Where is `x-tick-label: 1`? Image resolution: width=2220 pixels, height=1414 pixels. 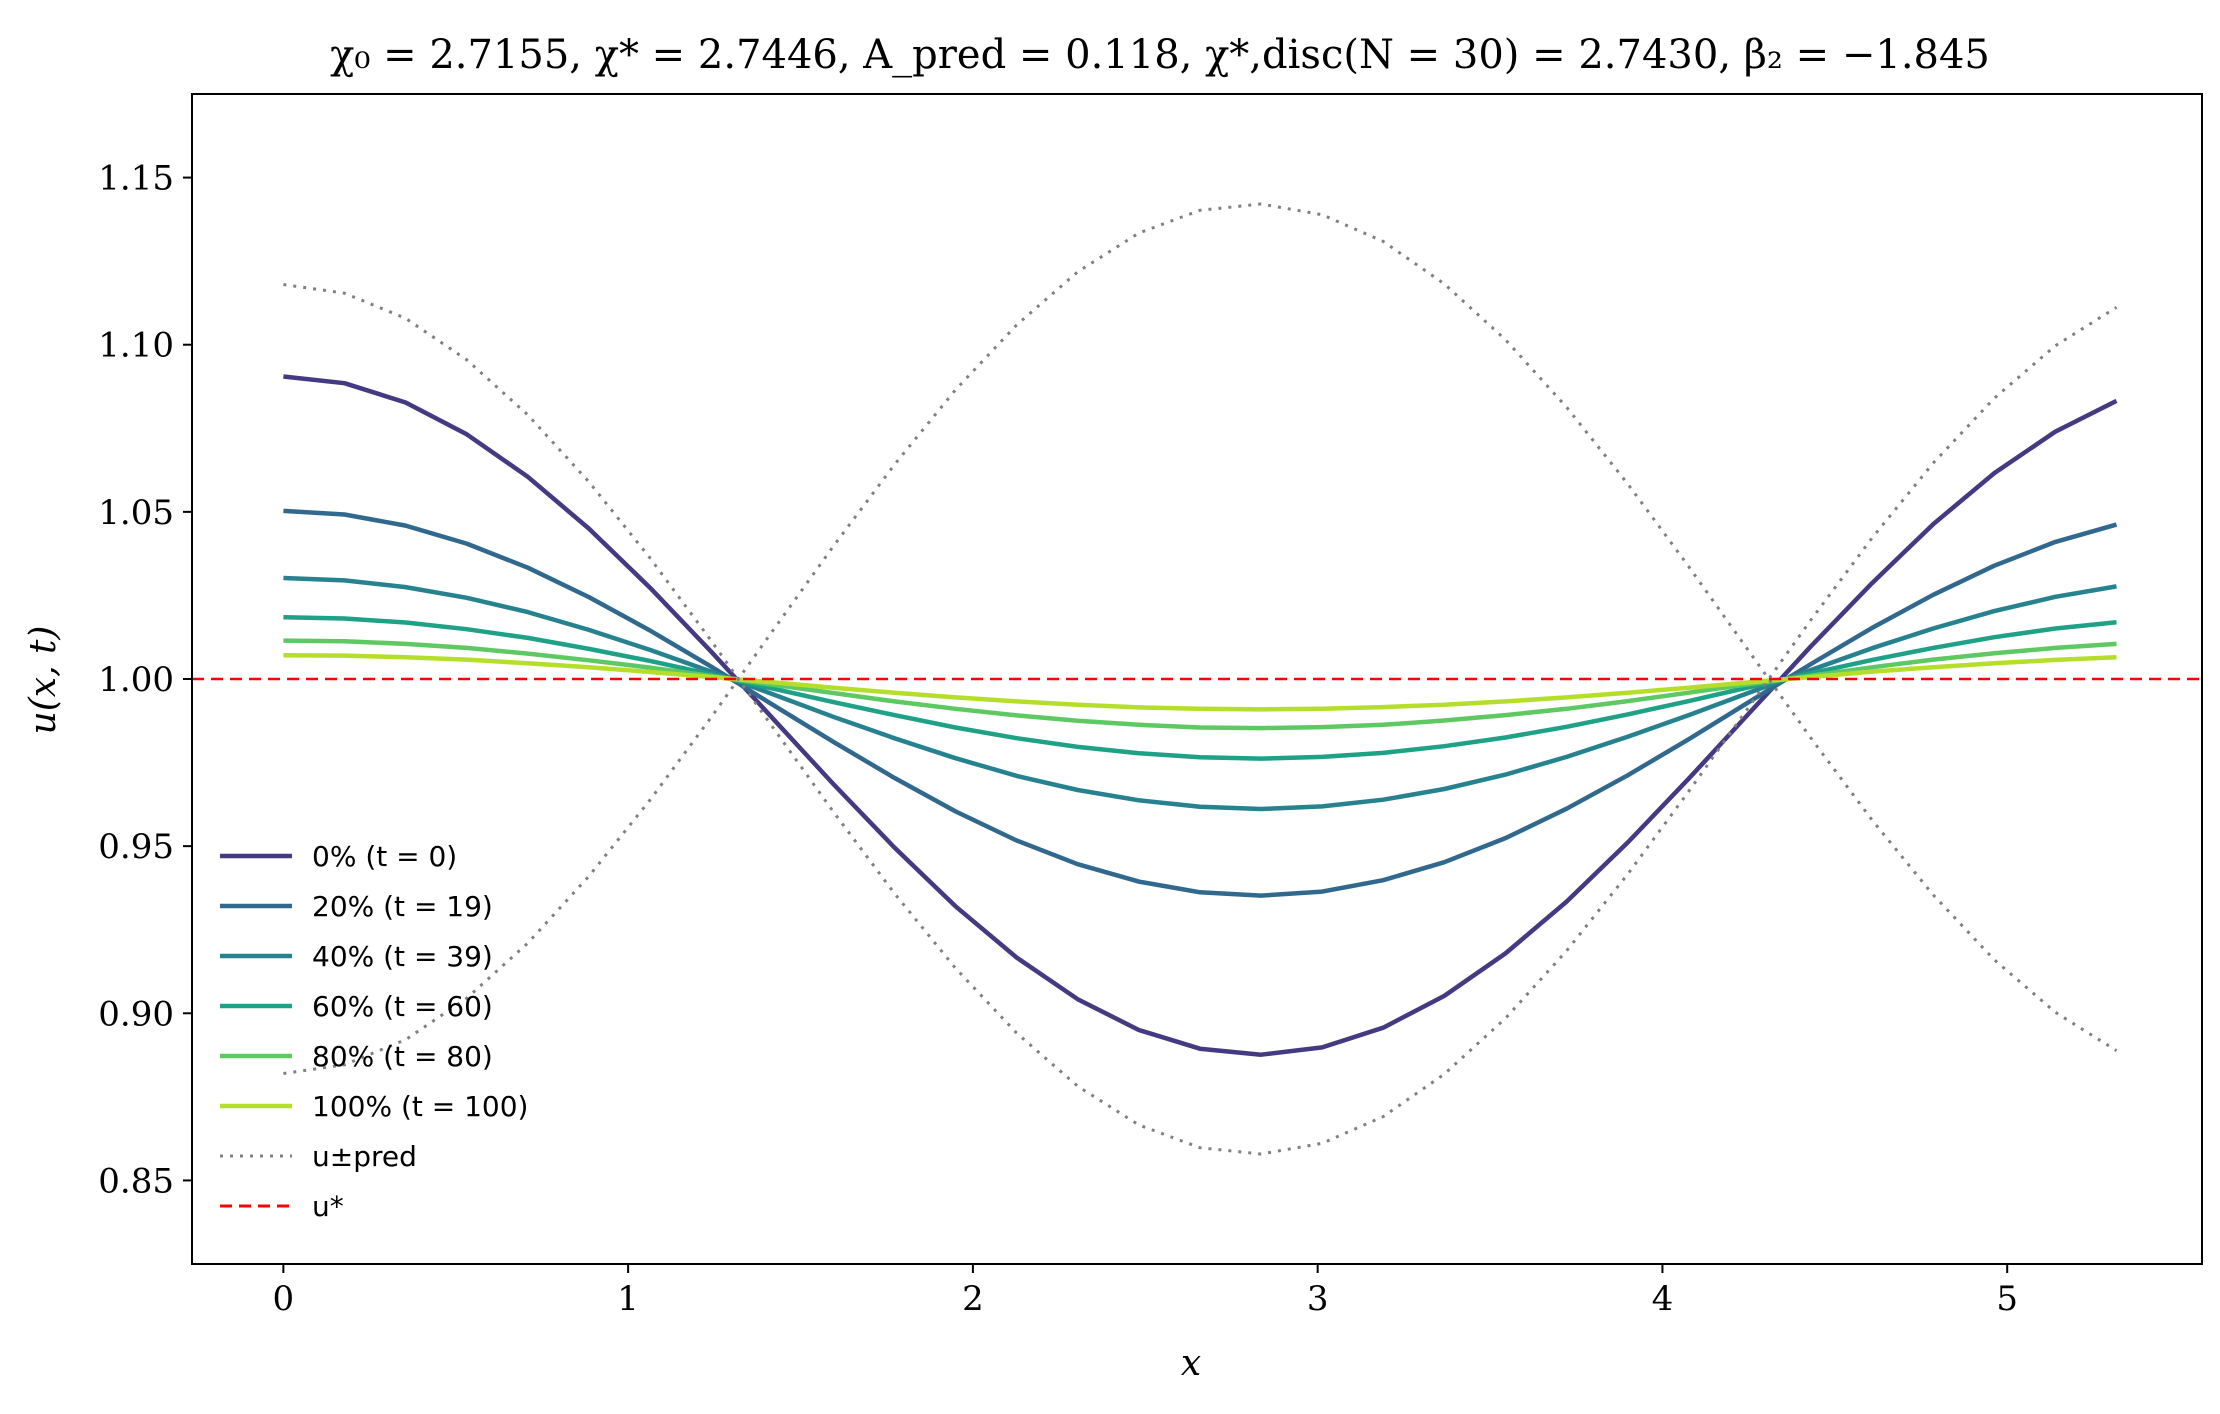
x-tick-label: 1 is located at coordinates (628, 1299).